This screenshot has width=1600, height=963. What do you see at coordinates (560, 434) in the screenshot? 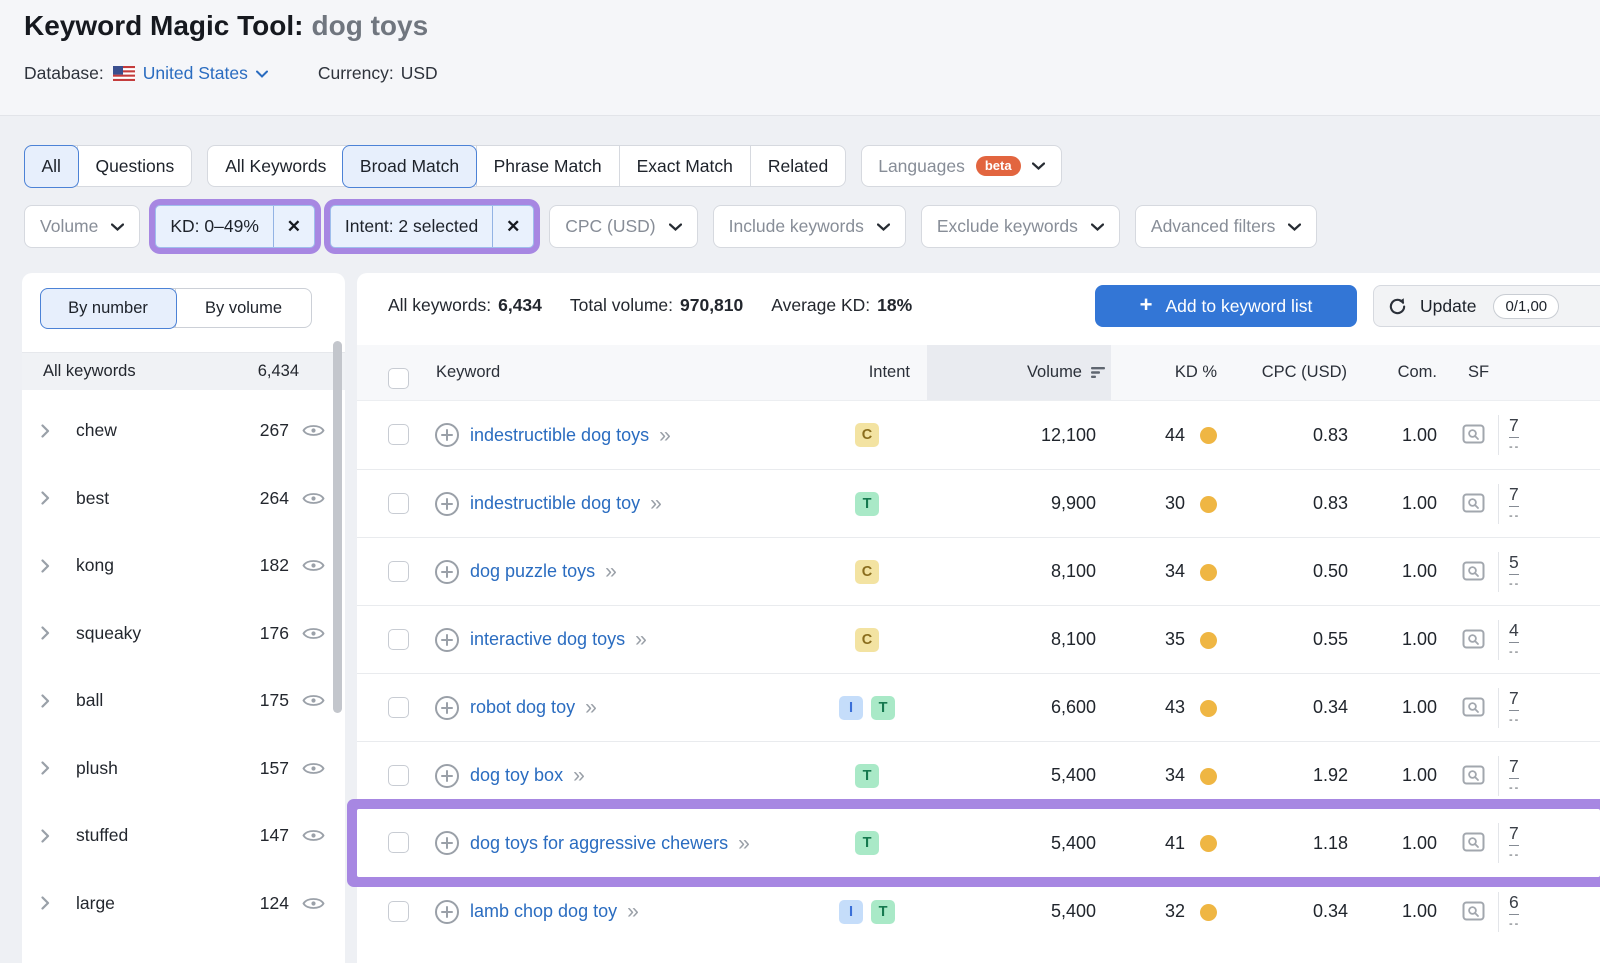
I see `keyword-link: indestructible dog toys` at bounding box center [560, 434].